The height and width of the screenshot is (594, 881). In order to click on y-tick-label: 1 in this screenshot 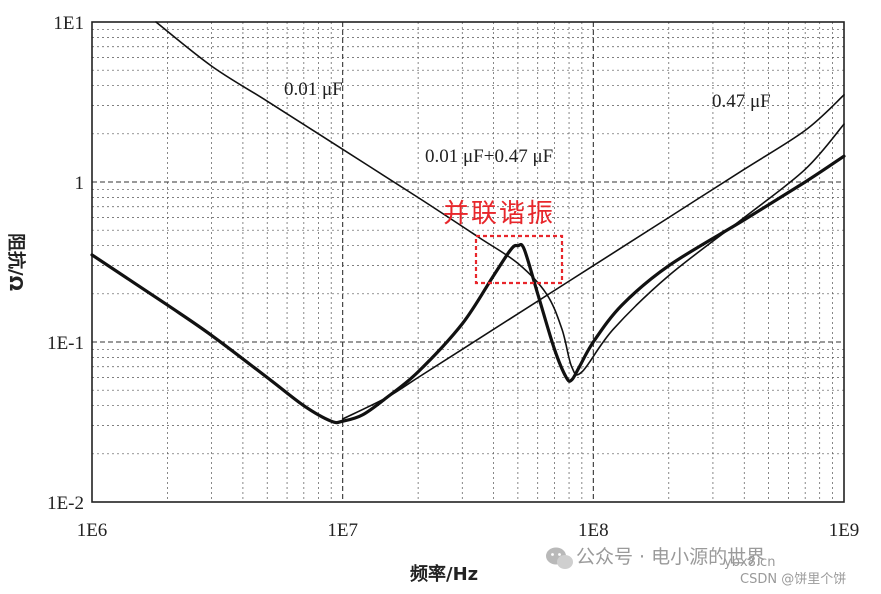, I will do `click(80, 183)`.